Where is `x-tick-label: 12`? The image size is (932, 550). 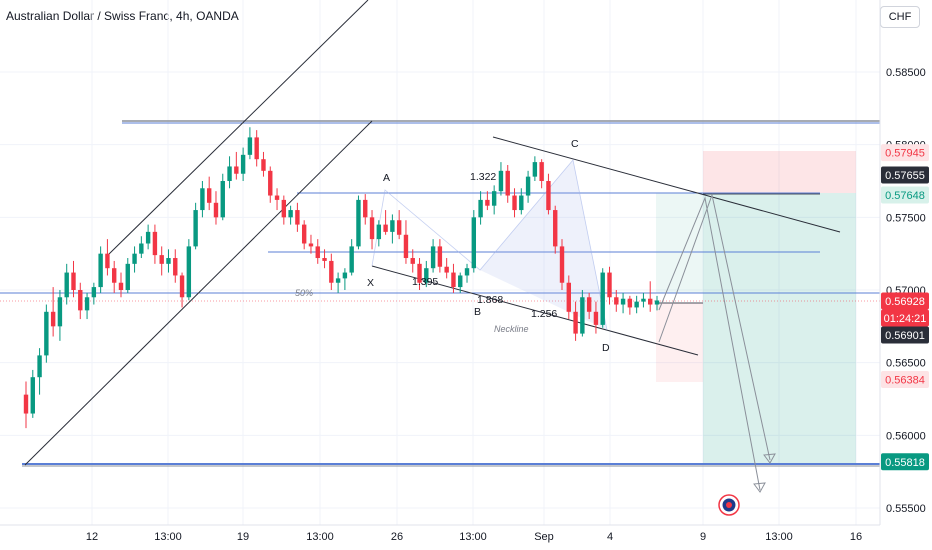
x-tick-label: 12 is located at coordinates (92, 537).